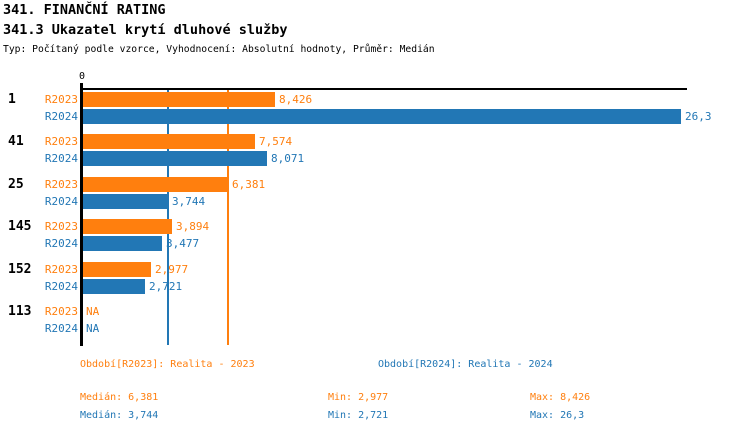  What do you see at coordinates (183, 243) in the screenshot?
I see `bar-value-label-r2024: 3,477` at bounding box center [183, 243].